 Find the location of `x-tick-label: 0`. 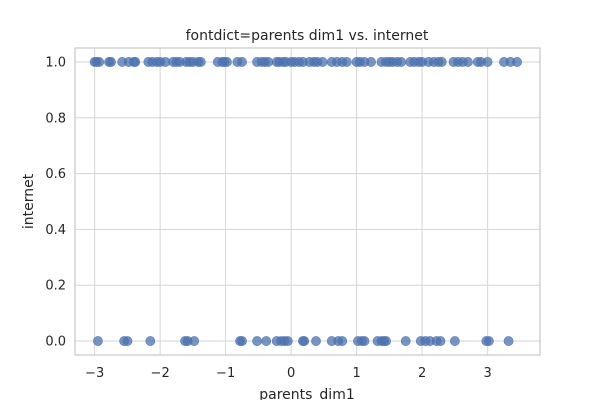

x-tick-label: 0 is located at coordinates (291, 373).